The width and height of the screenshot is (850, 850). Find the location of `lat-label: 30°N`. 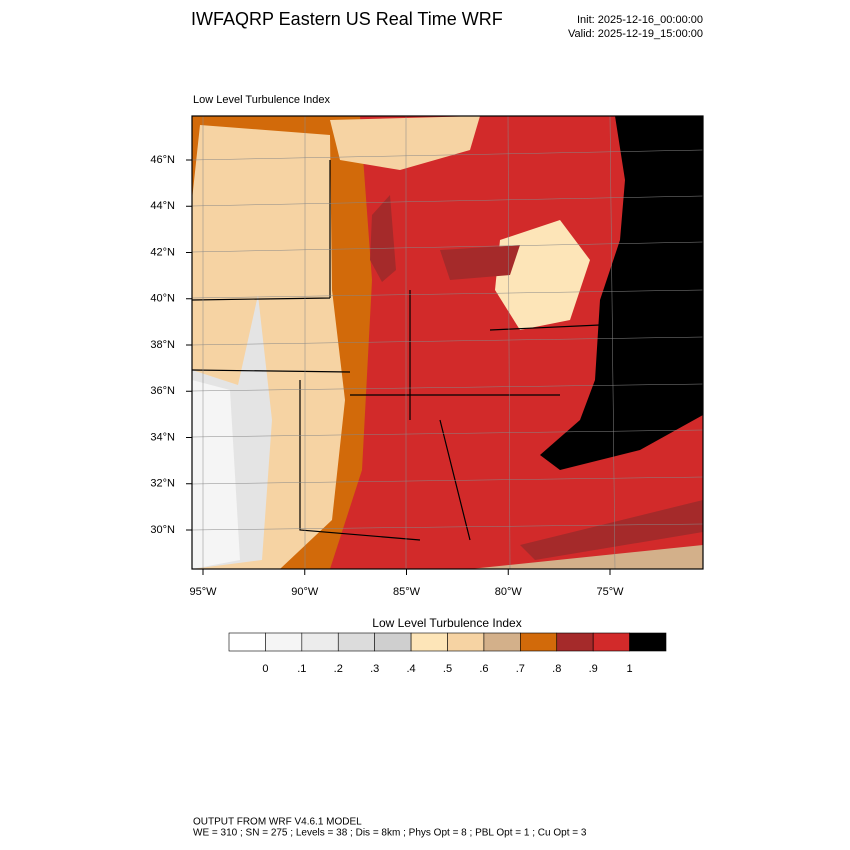

lat-label: 30°N is located at coordinates (162, 530).